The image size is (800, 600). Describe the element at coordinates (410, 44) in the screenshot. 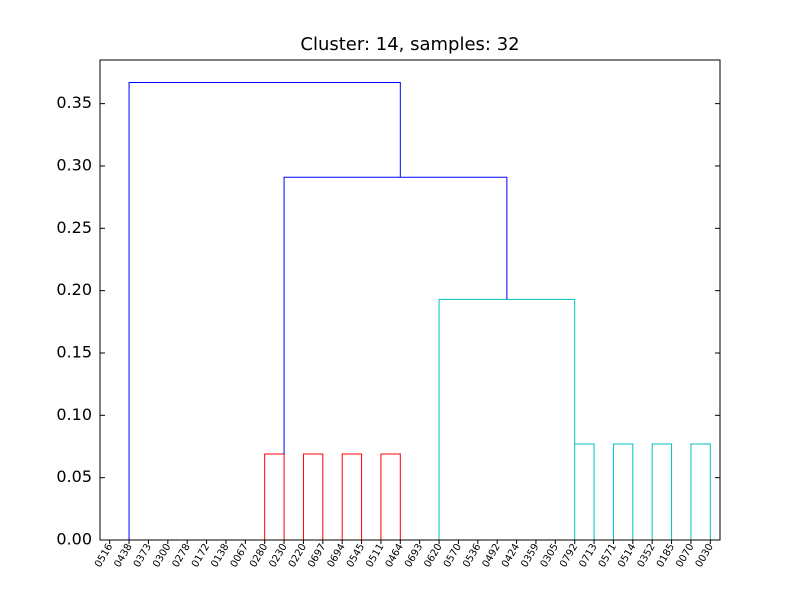

I see `chart-title: Cluster: 14, samples: 32` at that location.